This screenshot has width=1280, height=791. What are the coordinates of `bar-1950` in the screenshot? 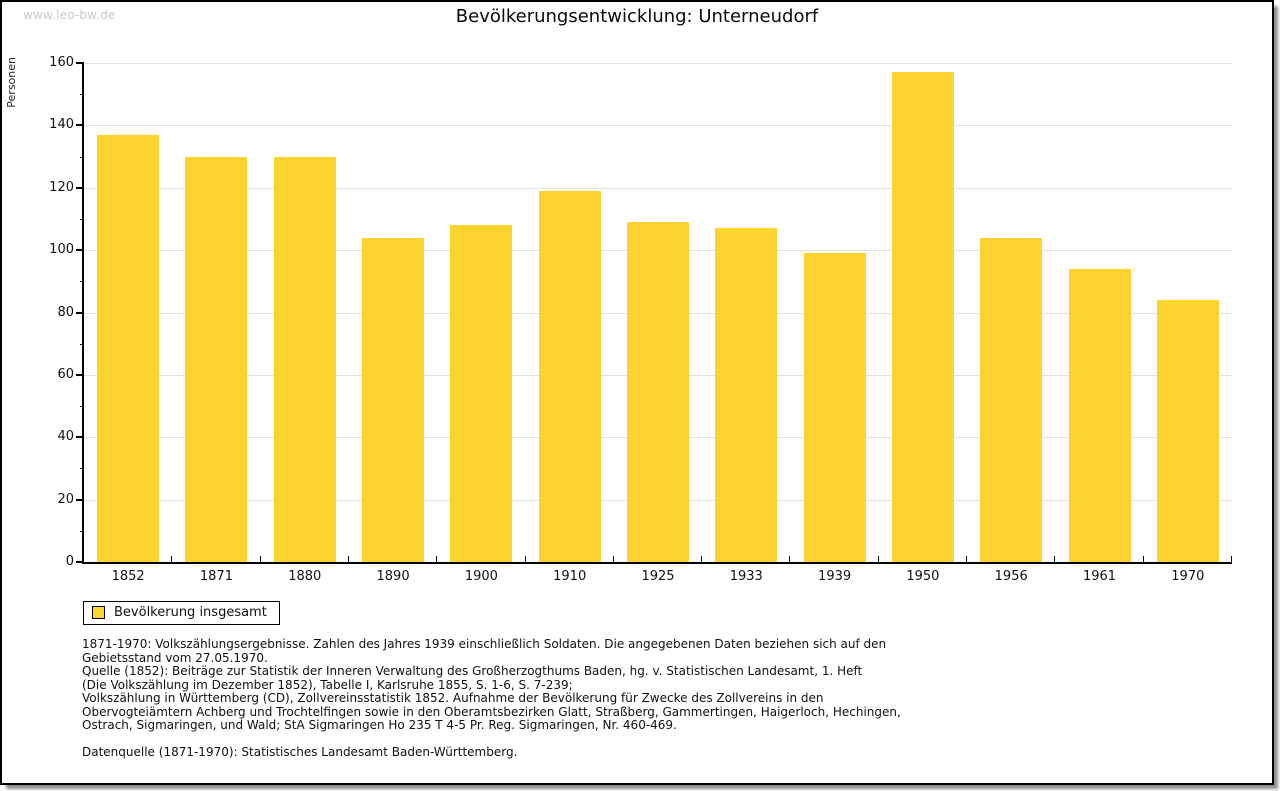 It's located at (922, 317).